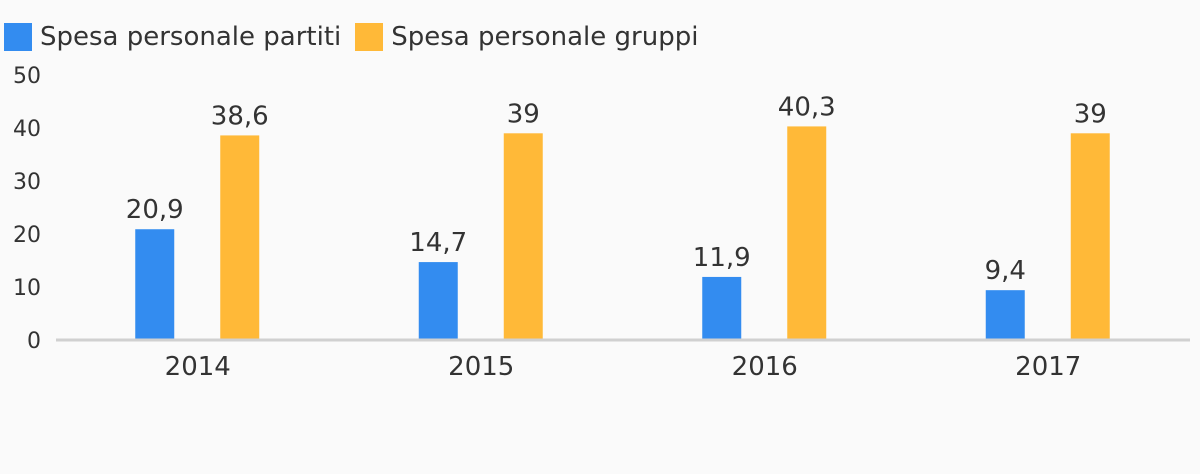  What do you see at coordinates (765, 367) in the screenshot?
I see `x-tick-label: 2016` at bounding box center [765, 367].